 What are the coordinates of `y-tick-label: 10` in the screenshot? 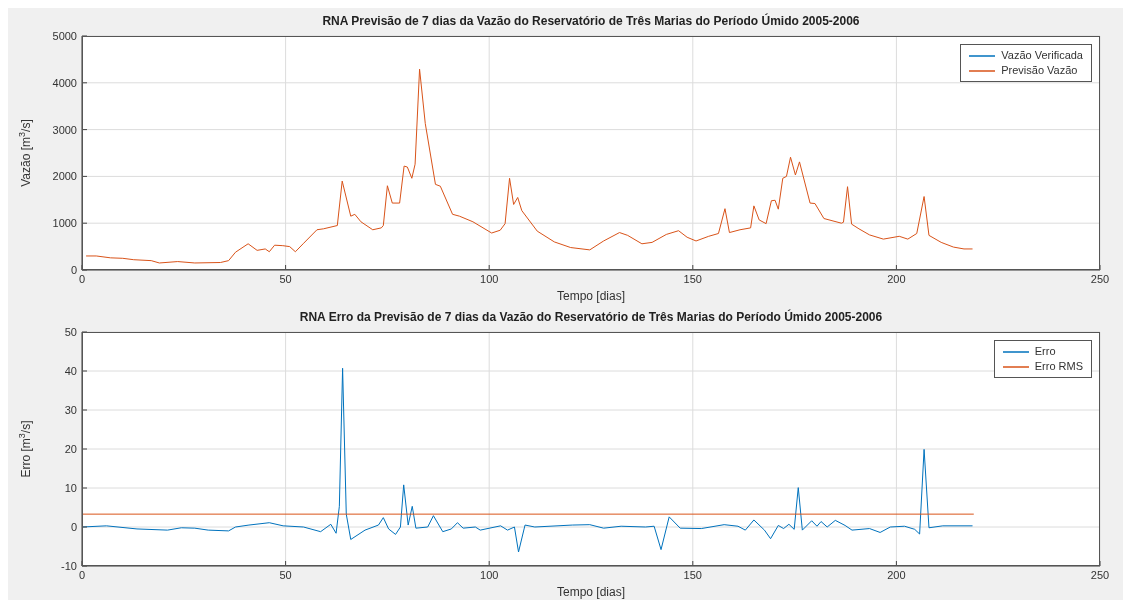 It's located at (70, 487).